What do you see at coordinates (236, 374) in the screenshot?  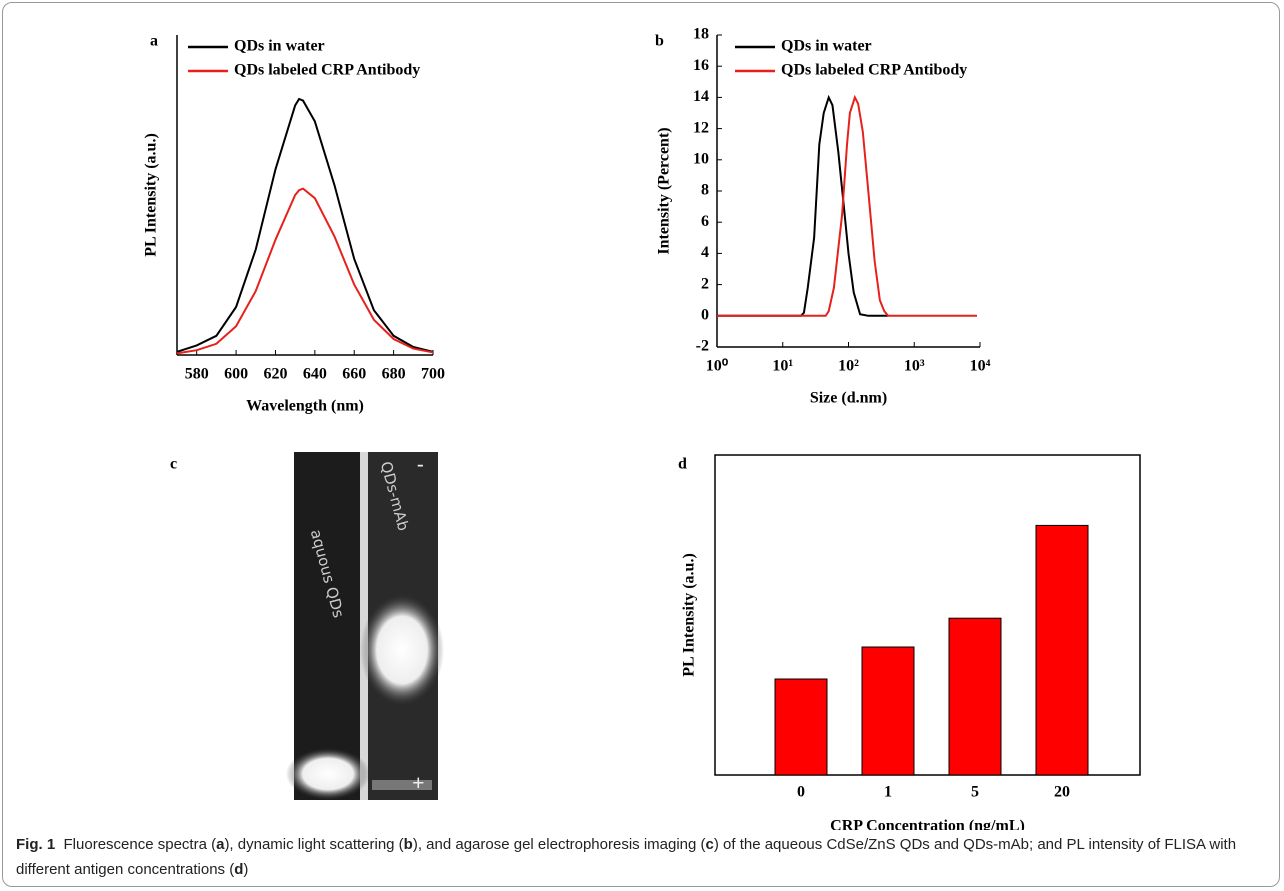 I see `x-tick-label: 600` at bounding box center [236, 374].